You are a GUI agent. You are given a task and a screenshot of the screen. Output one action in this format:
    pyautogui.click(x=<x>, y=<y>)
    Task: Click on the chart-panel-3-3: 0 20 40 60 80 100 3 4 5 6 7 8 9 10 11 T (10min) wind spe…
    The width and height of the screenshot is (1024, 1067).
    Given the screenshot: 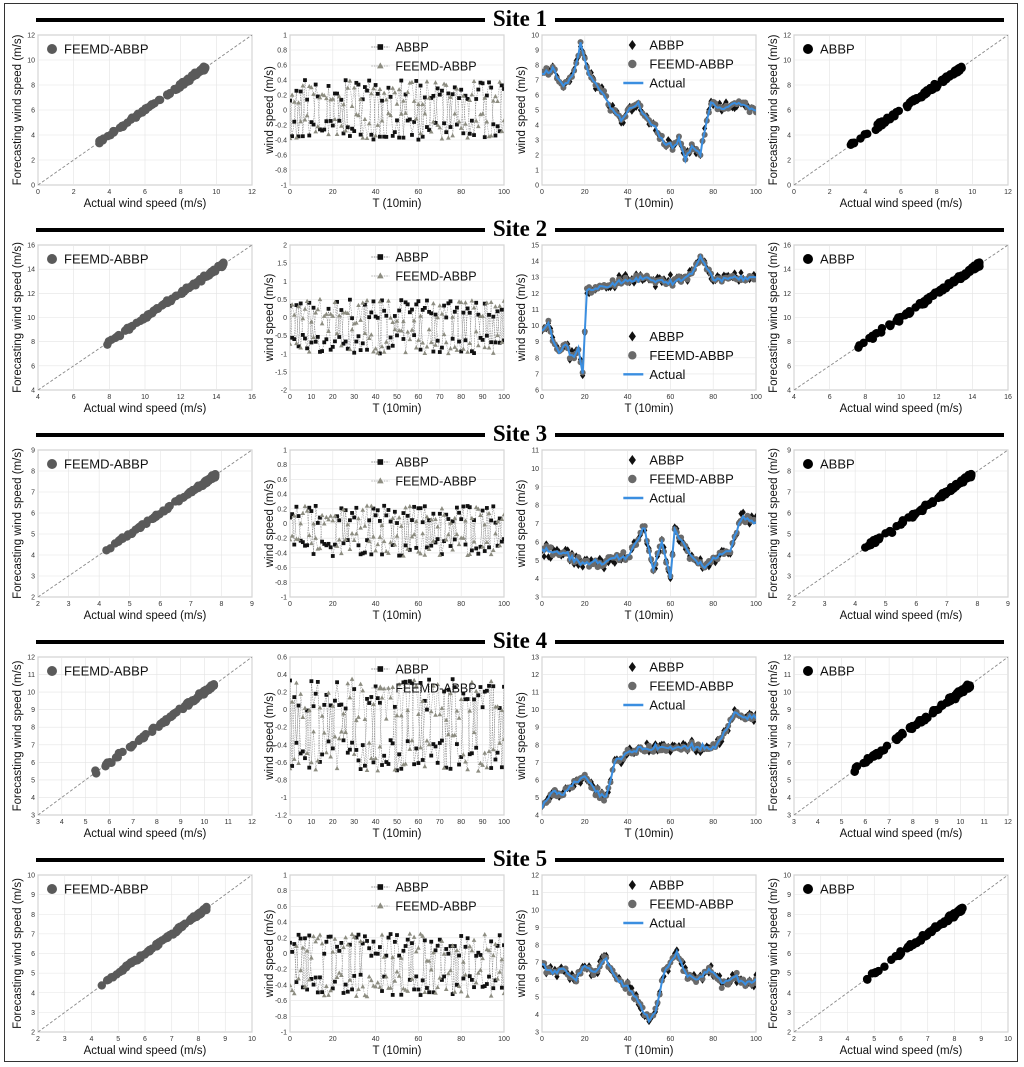 What is the action you would take?
    pyautogui.click(x=639, y=534)
    